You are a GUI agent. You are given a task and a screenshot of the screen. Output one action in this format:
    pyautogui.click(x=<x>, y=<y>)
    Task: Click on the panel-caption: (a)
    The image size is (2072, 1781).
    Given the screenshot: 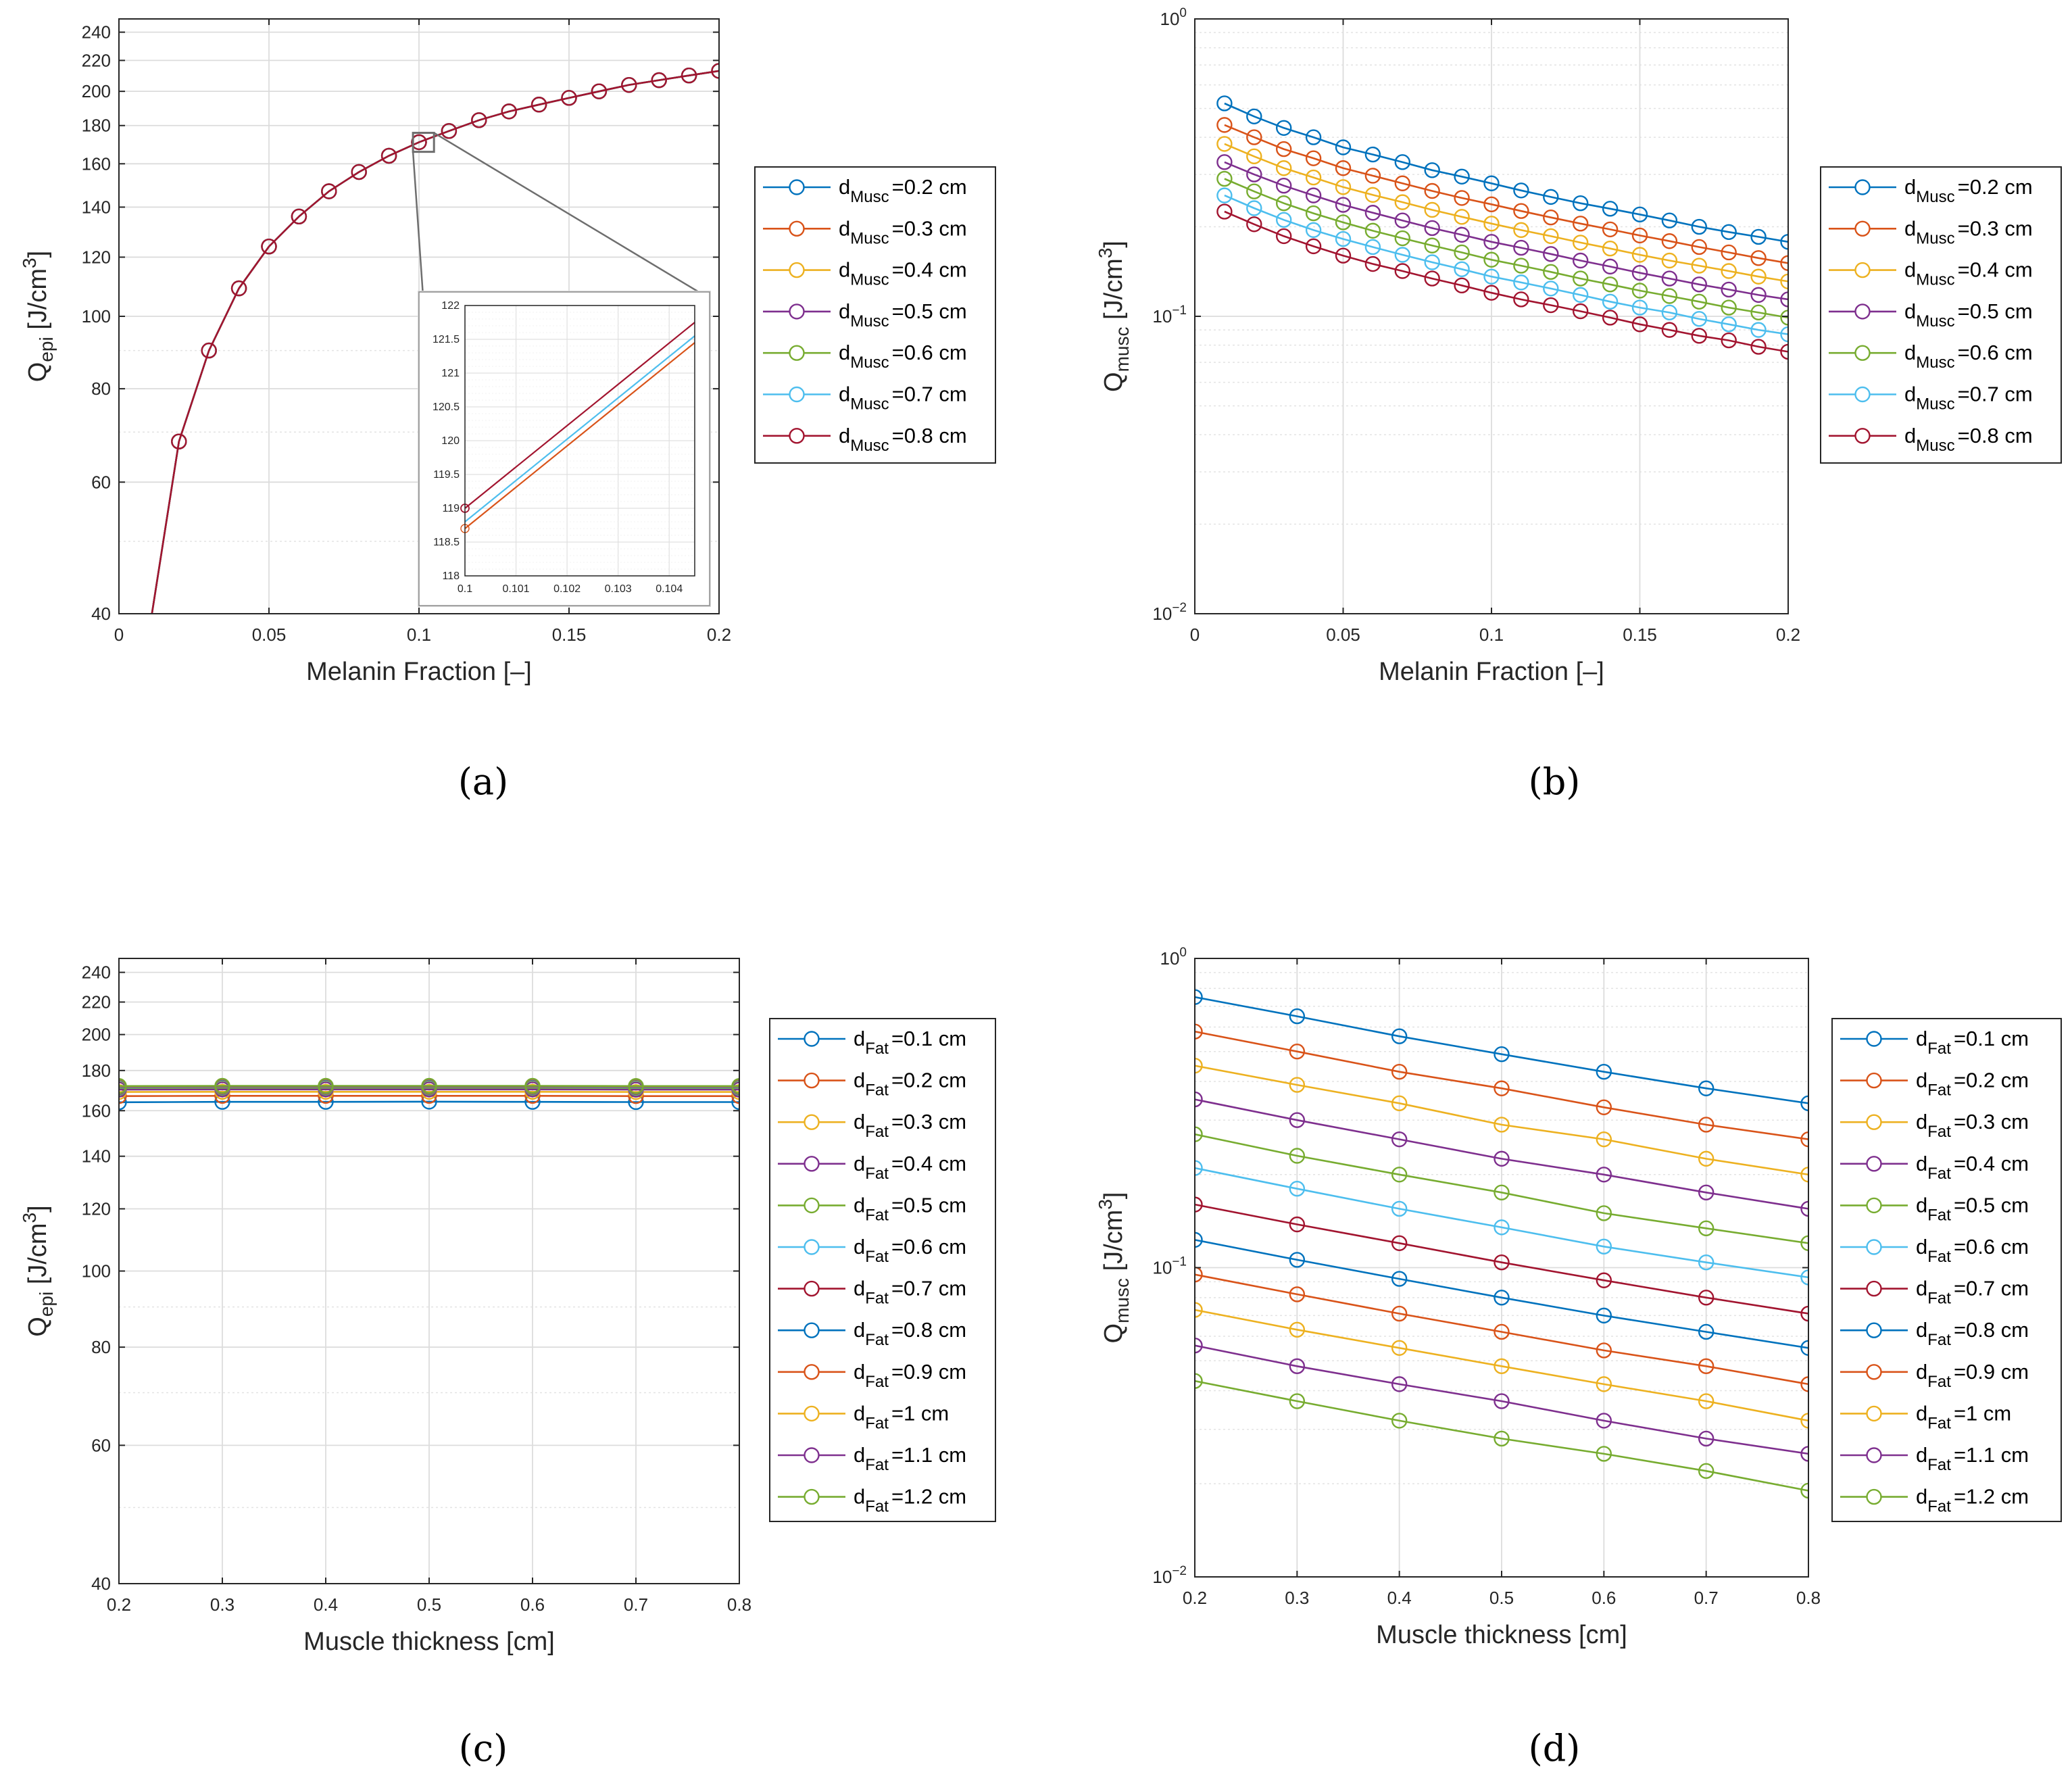 What is the action you would take?
    pyautogui.click(x=483, y=781)
    